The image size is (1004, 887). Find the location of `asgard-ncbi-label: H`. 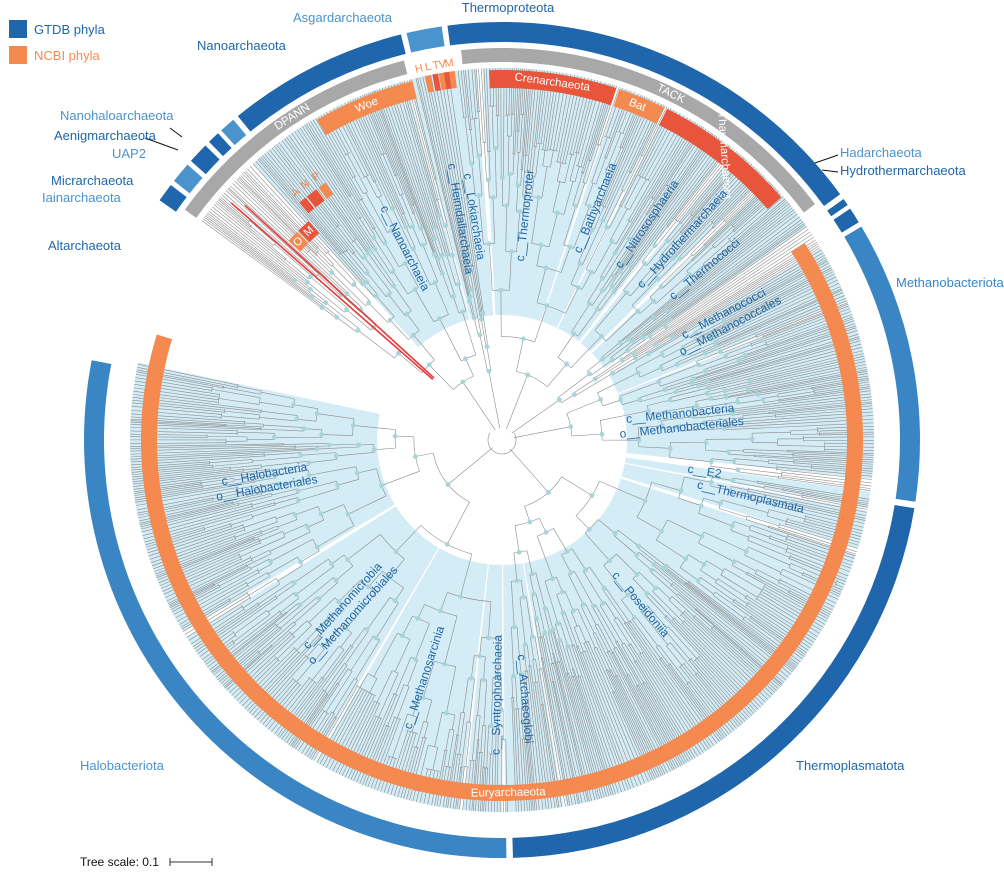

asgard-ncbi-label: H is located at coordinates (419, 68).